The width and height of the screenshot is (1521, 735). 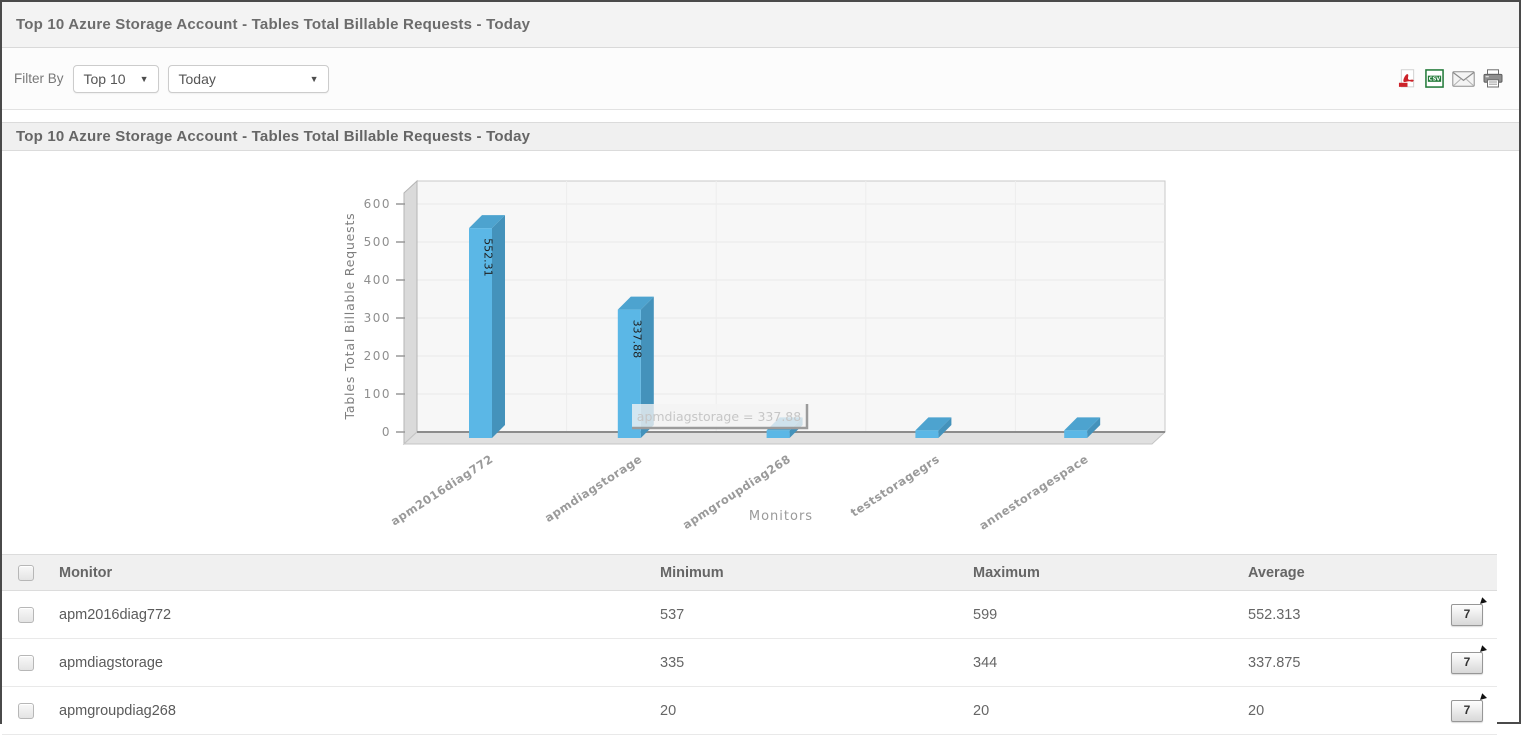 What do you see at coordinates (442, 490) in the screenshot?
I see `x-tick-label: apm2016diag772` at bounding box center [442, 490].